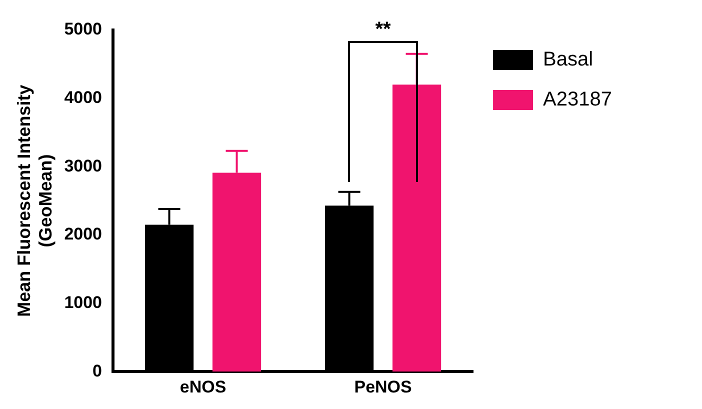 The width and height of the screenshot is (702, 409). I want to click on legend-label: A23187, so click(577, 99).